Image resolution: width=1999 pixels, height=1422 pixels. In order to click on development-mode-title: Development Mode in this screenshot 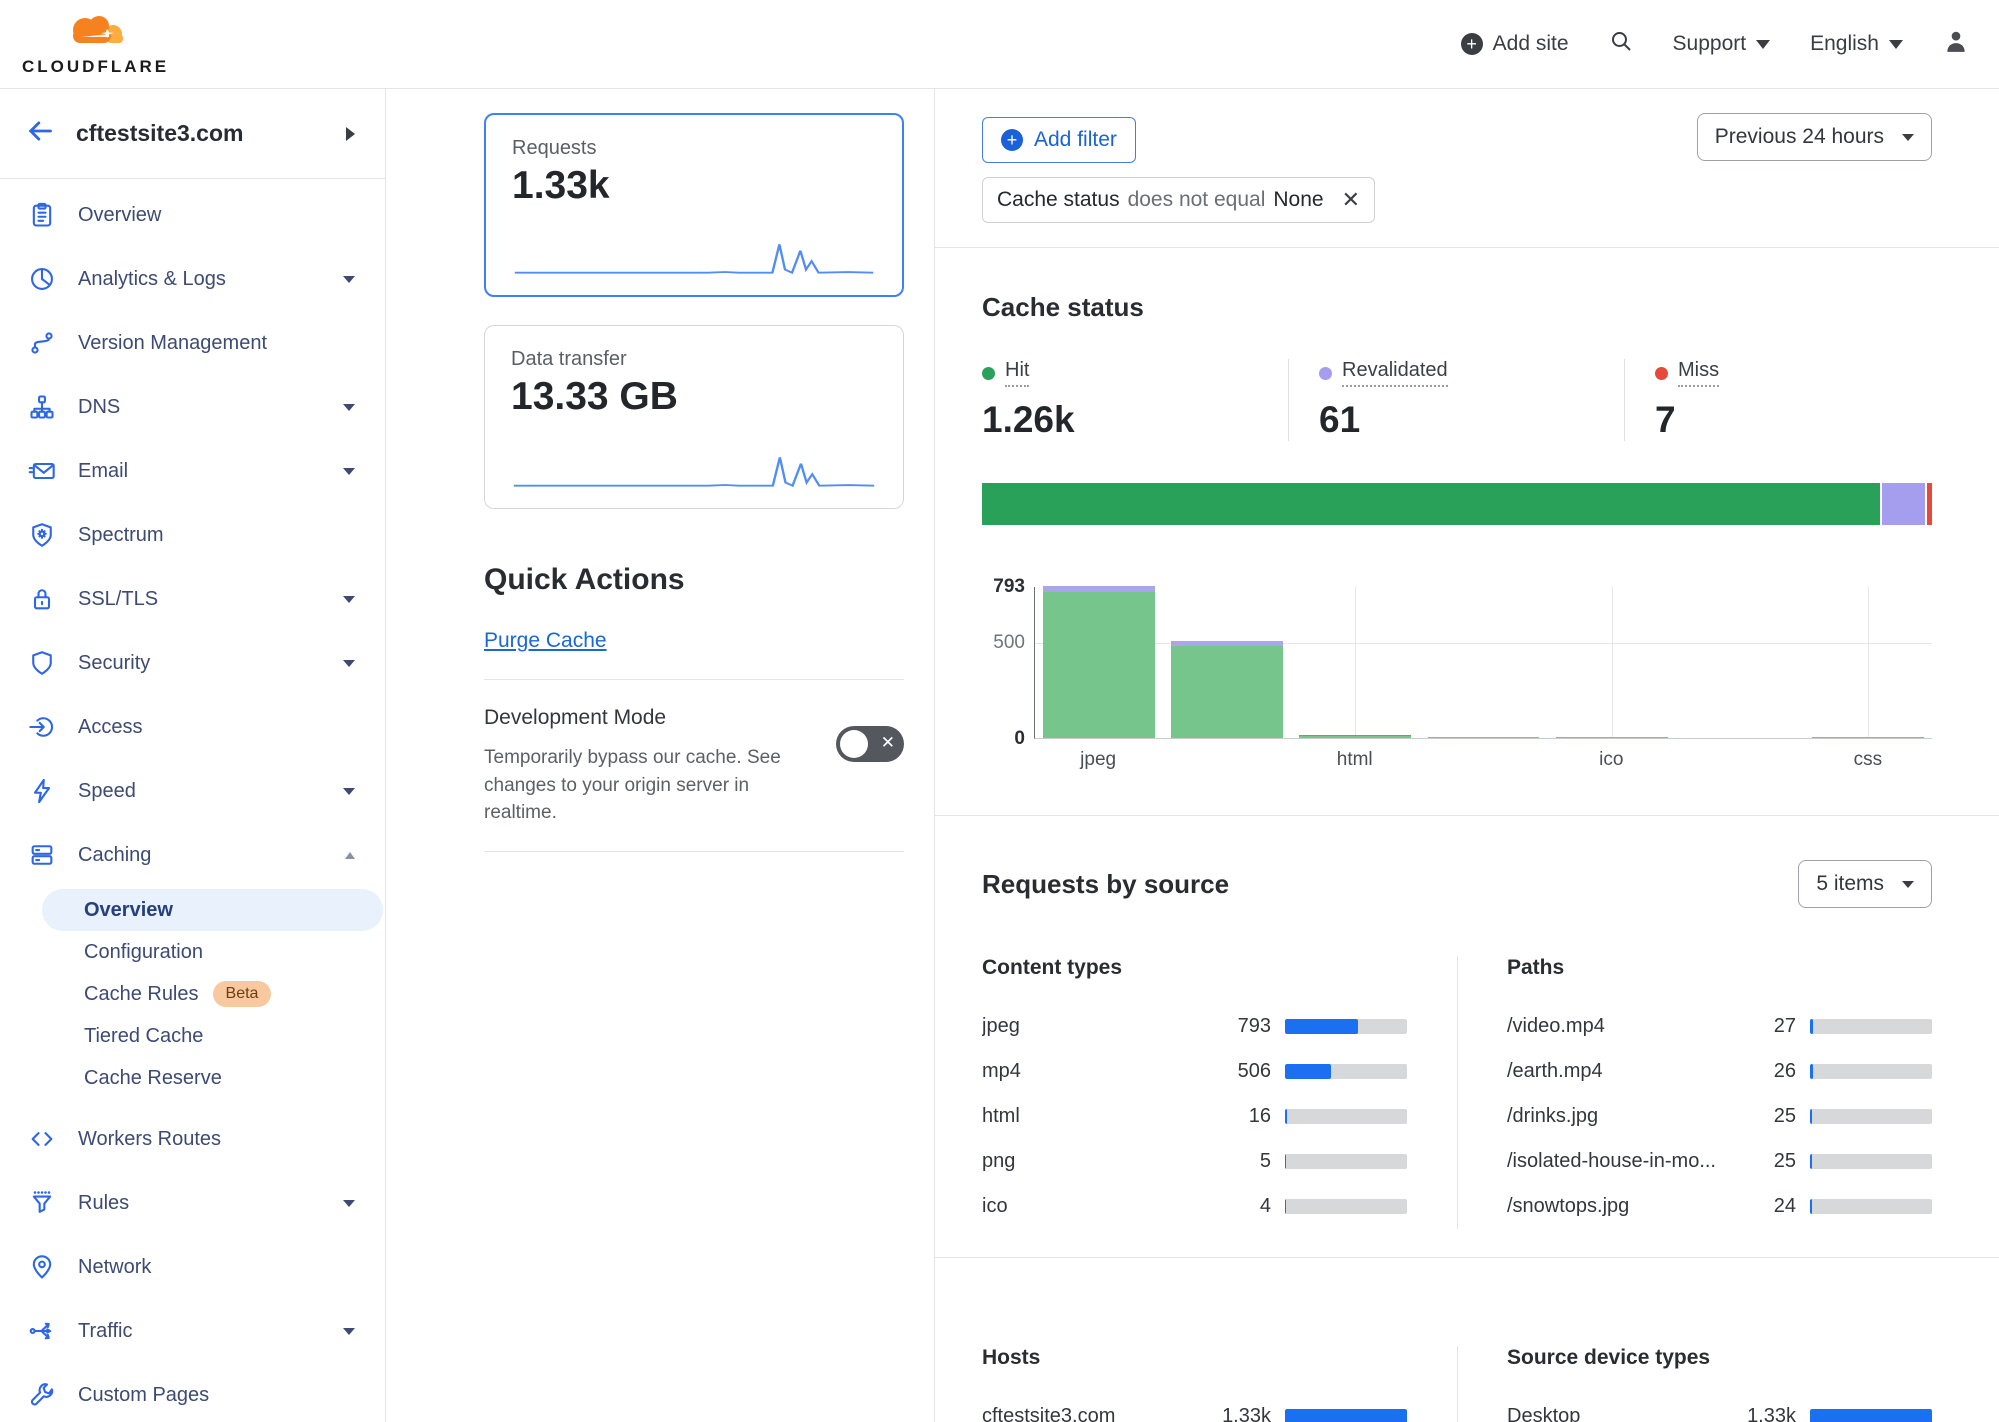, I will do `click(575, 717)`.